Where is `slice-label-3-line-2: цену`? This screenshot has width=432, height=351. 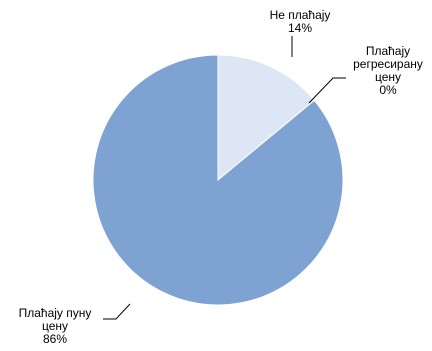
slice-label-3-line-2: цену is located at coordinates (55, 326).